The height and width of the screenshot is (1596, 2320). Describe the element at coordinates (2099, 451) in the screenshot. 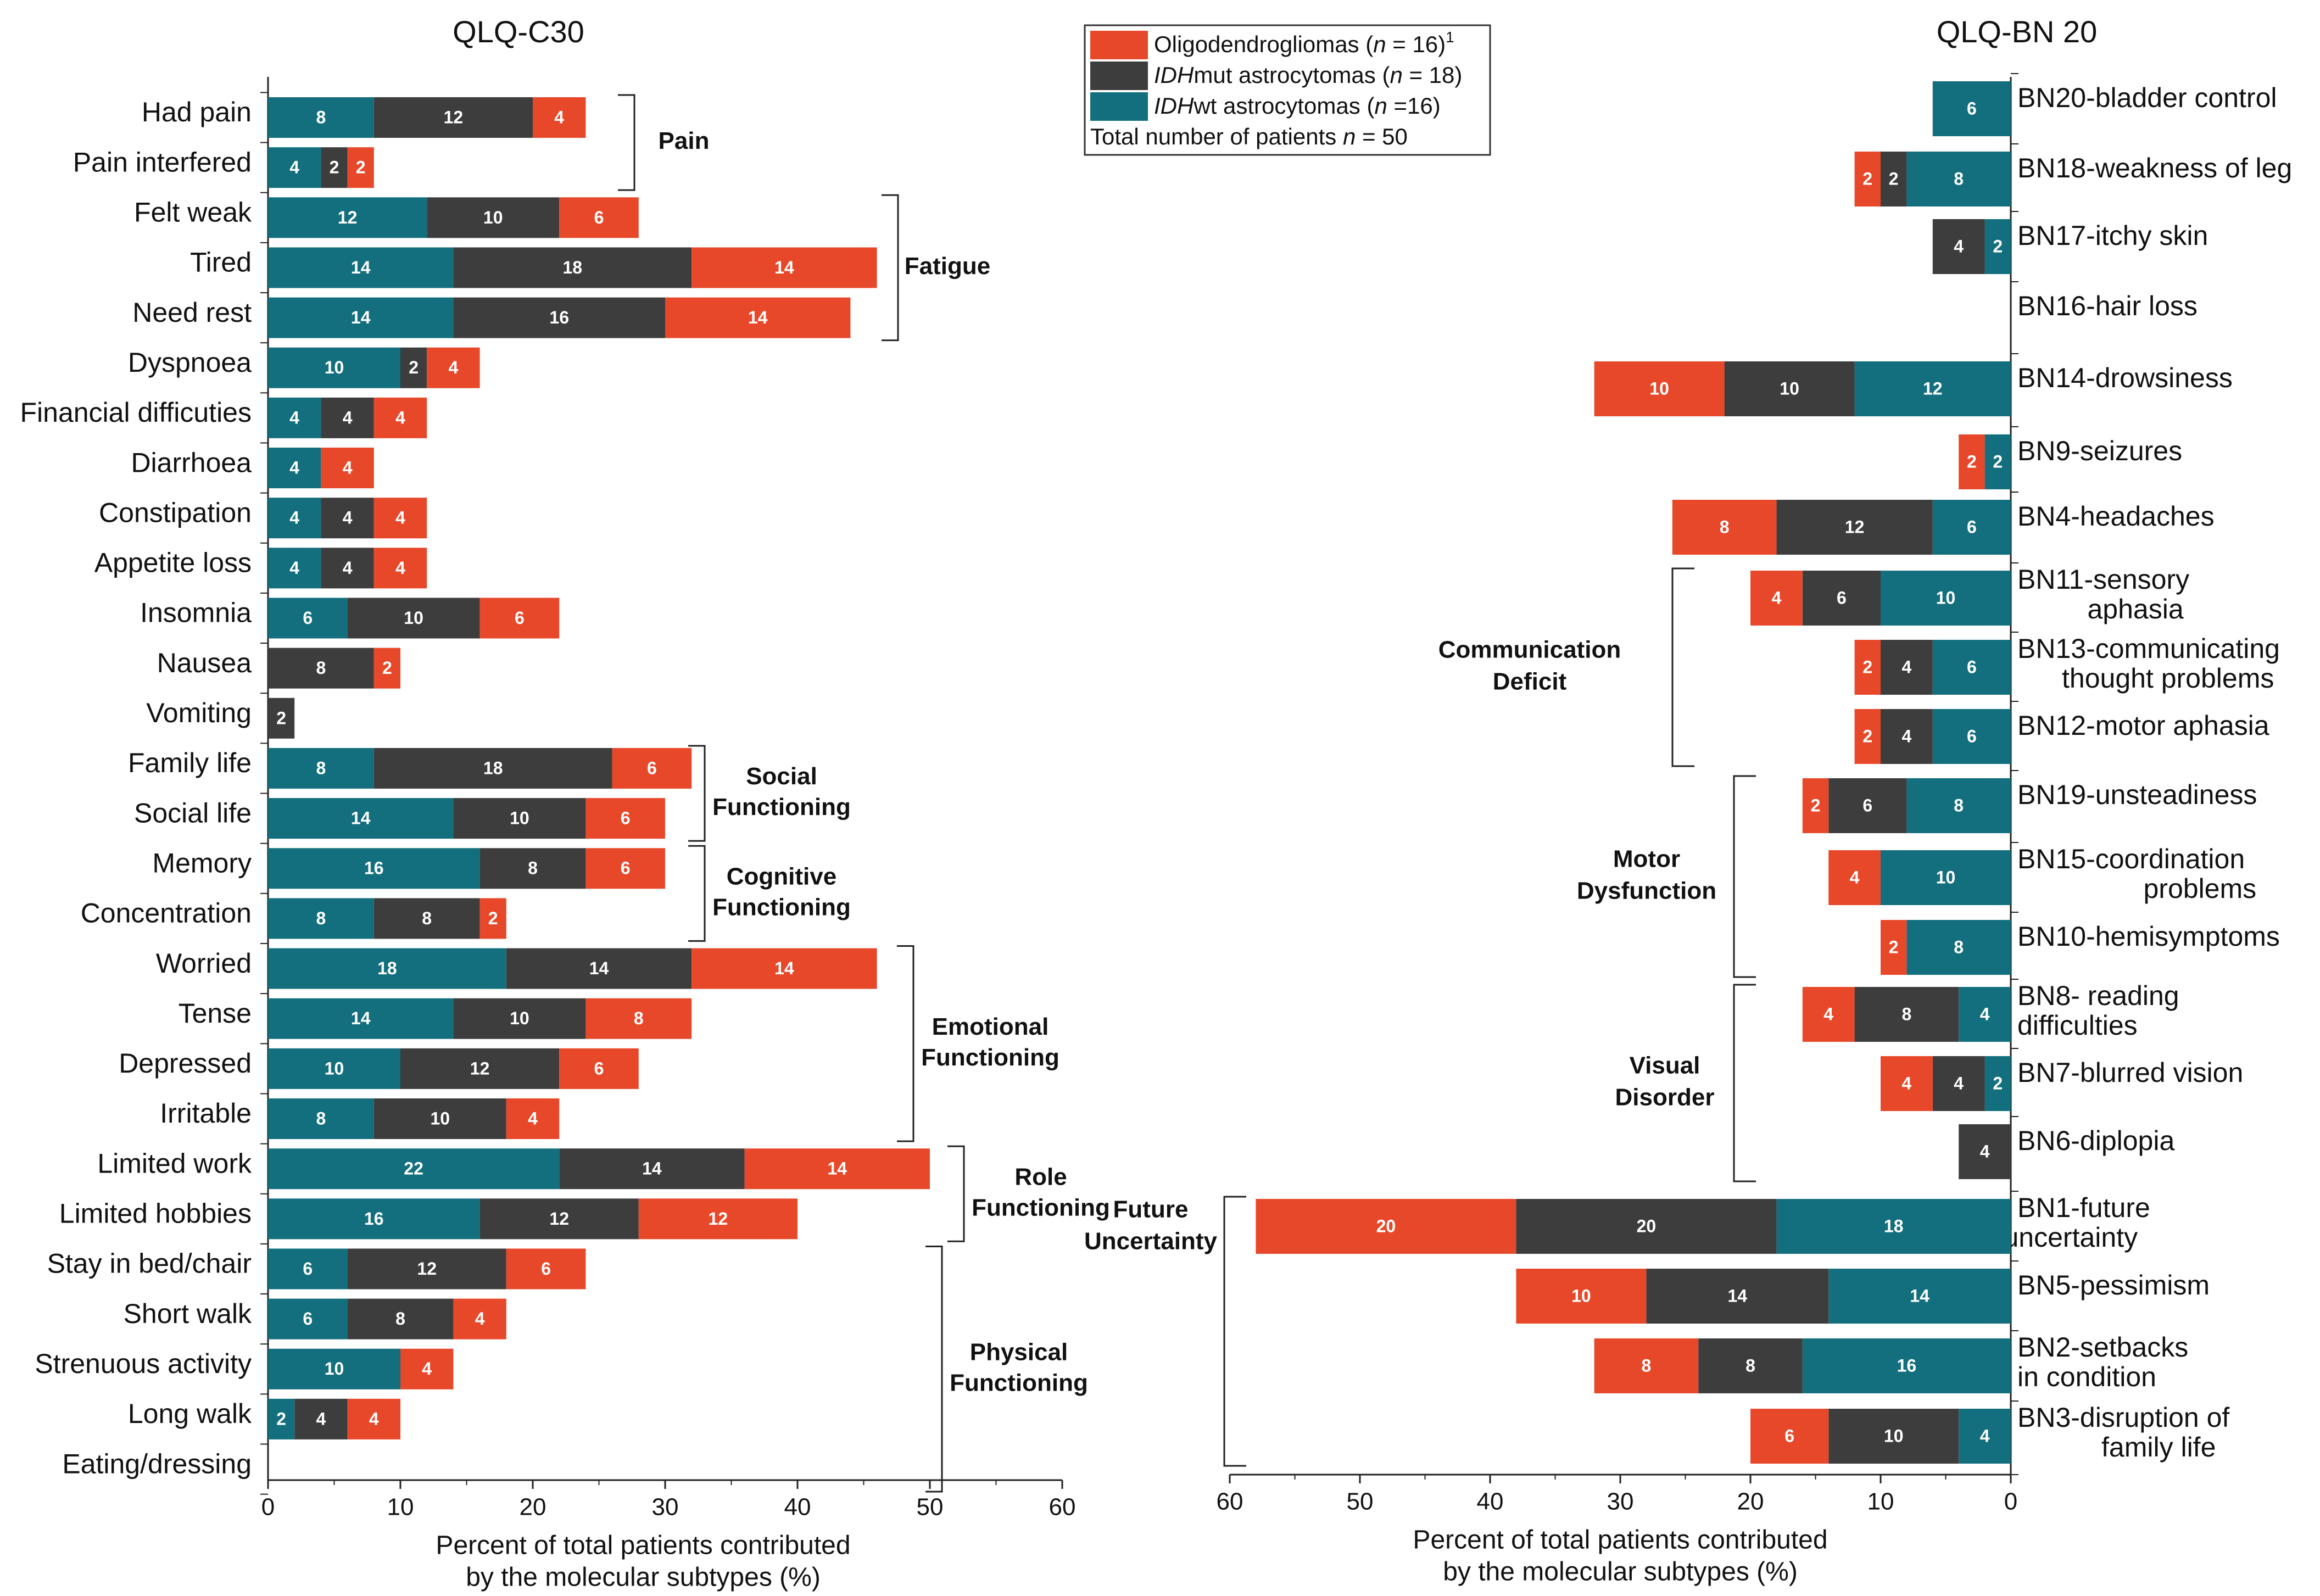

I see `category-label: BN9-seizures` at that location.